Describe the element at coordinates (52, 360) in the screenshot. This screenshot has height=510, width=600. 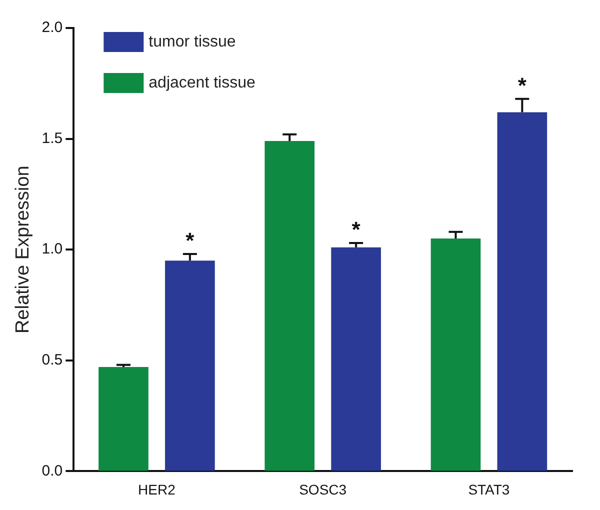
I see `y-tick-label: 0.5` at that location.